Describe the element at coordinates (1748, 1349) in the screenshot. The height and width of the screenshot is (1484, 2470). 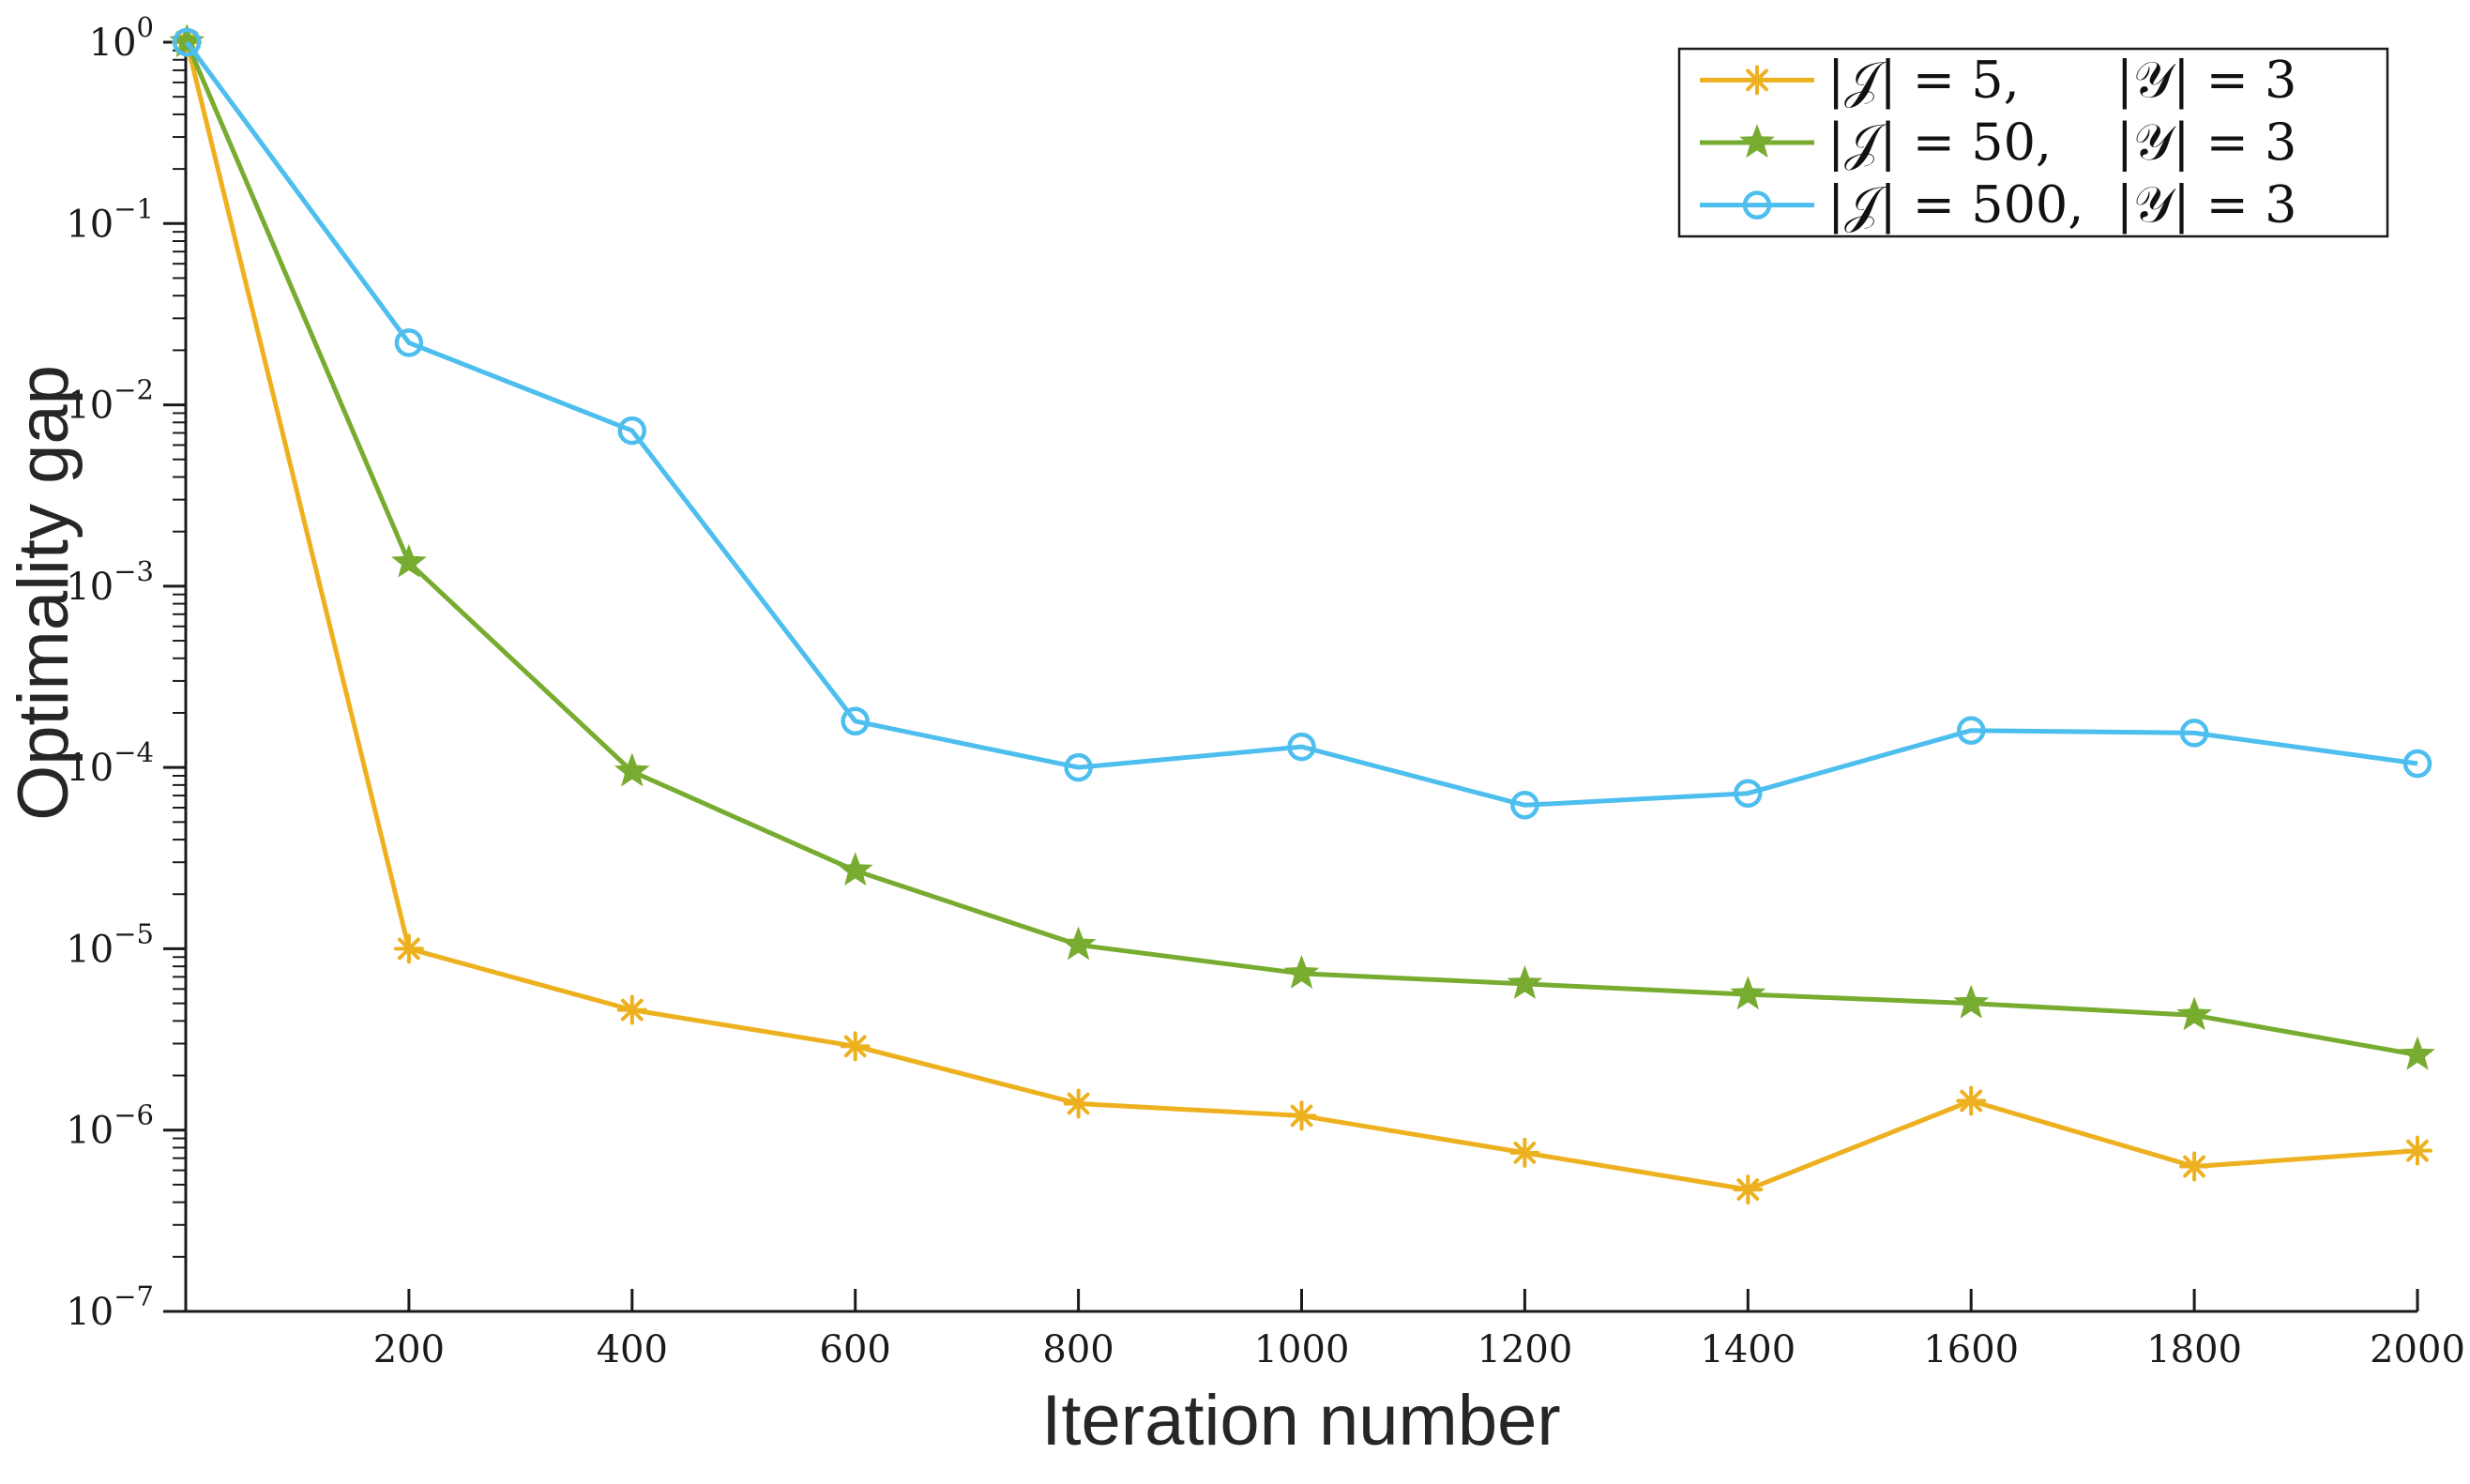
I see `x-tick-label: 1400` at that location.